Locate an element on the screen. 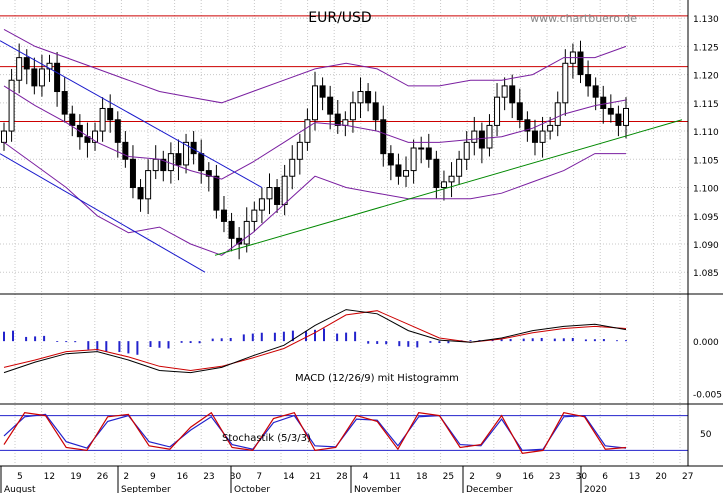 This screenshot has height=493, width=723. bollinger-upper is located at coordinates (315, 66).